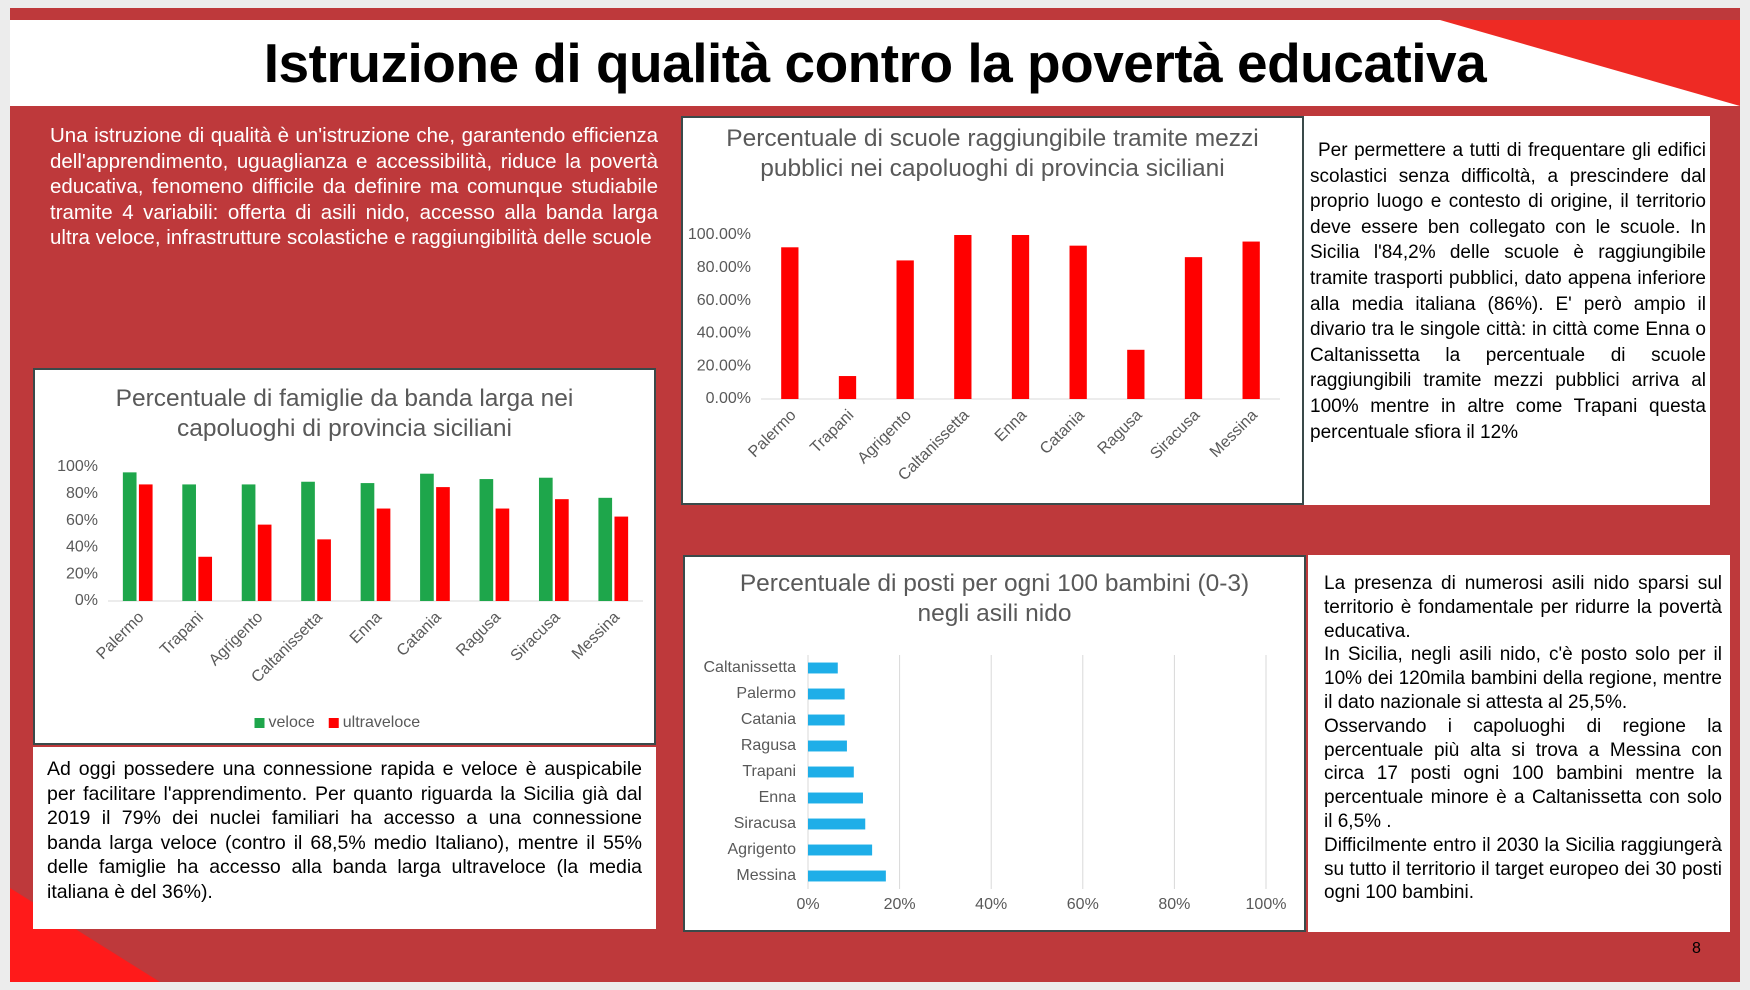  Describe the element at coordinates (1120, 432) in the screenshot. I see `x-tick-label: Ragusa` at that location.